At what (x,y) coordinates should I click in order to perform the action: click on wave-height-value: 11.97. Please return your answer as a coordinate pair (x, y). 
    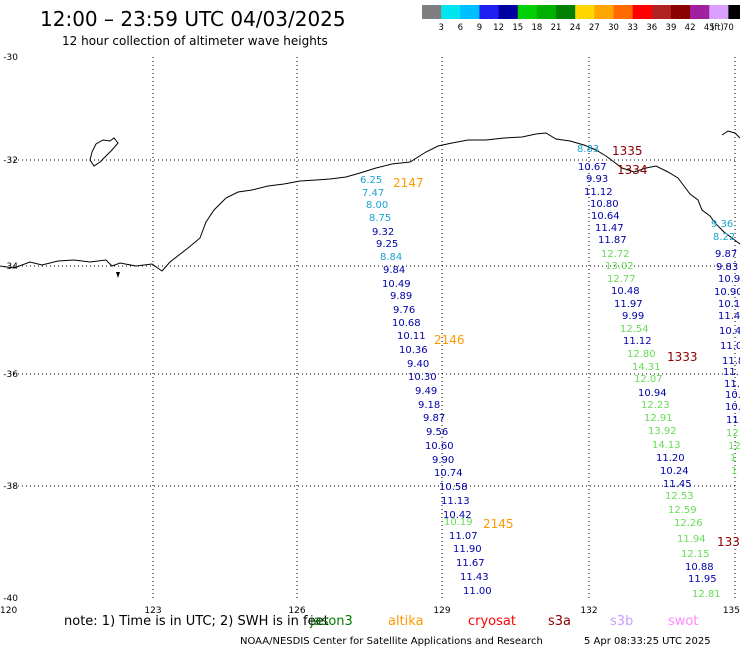
    Looking at the image, I should click on (628, 304).